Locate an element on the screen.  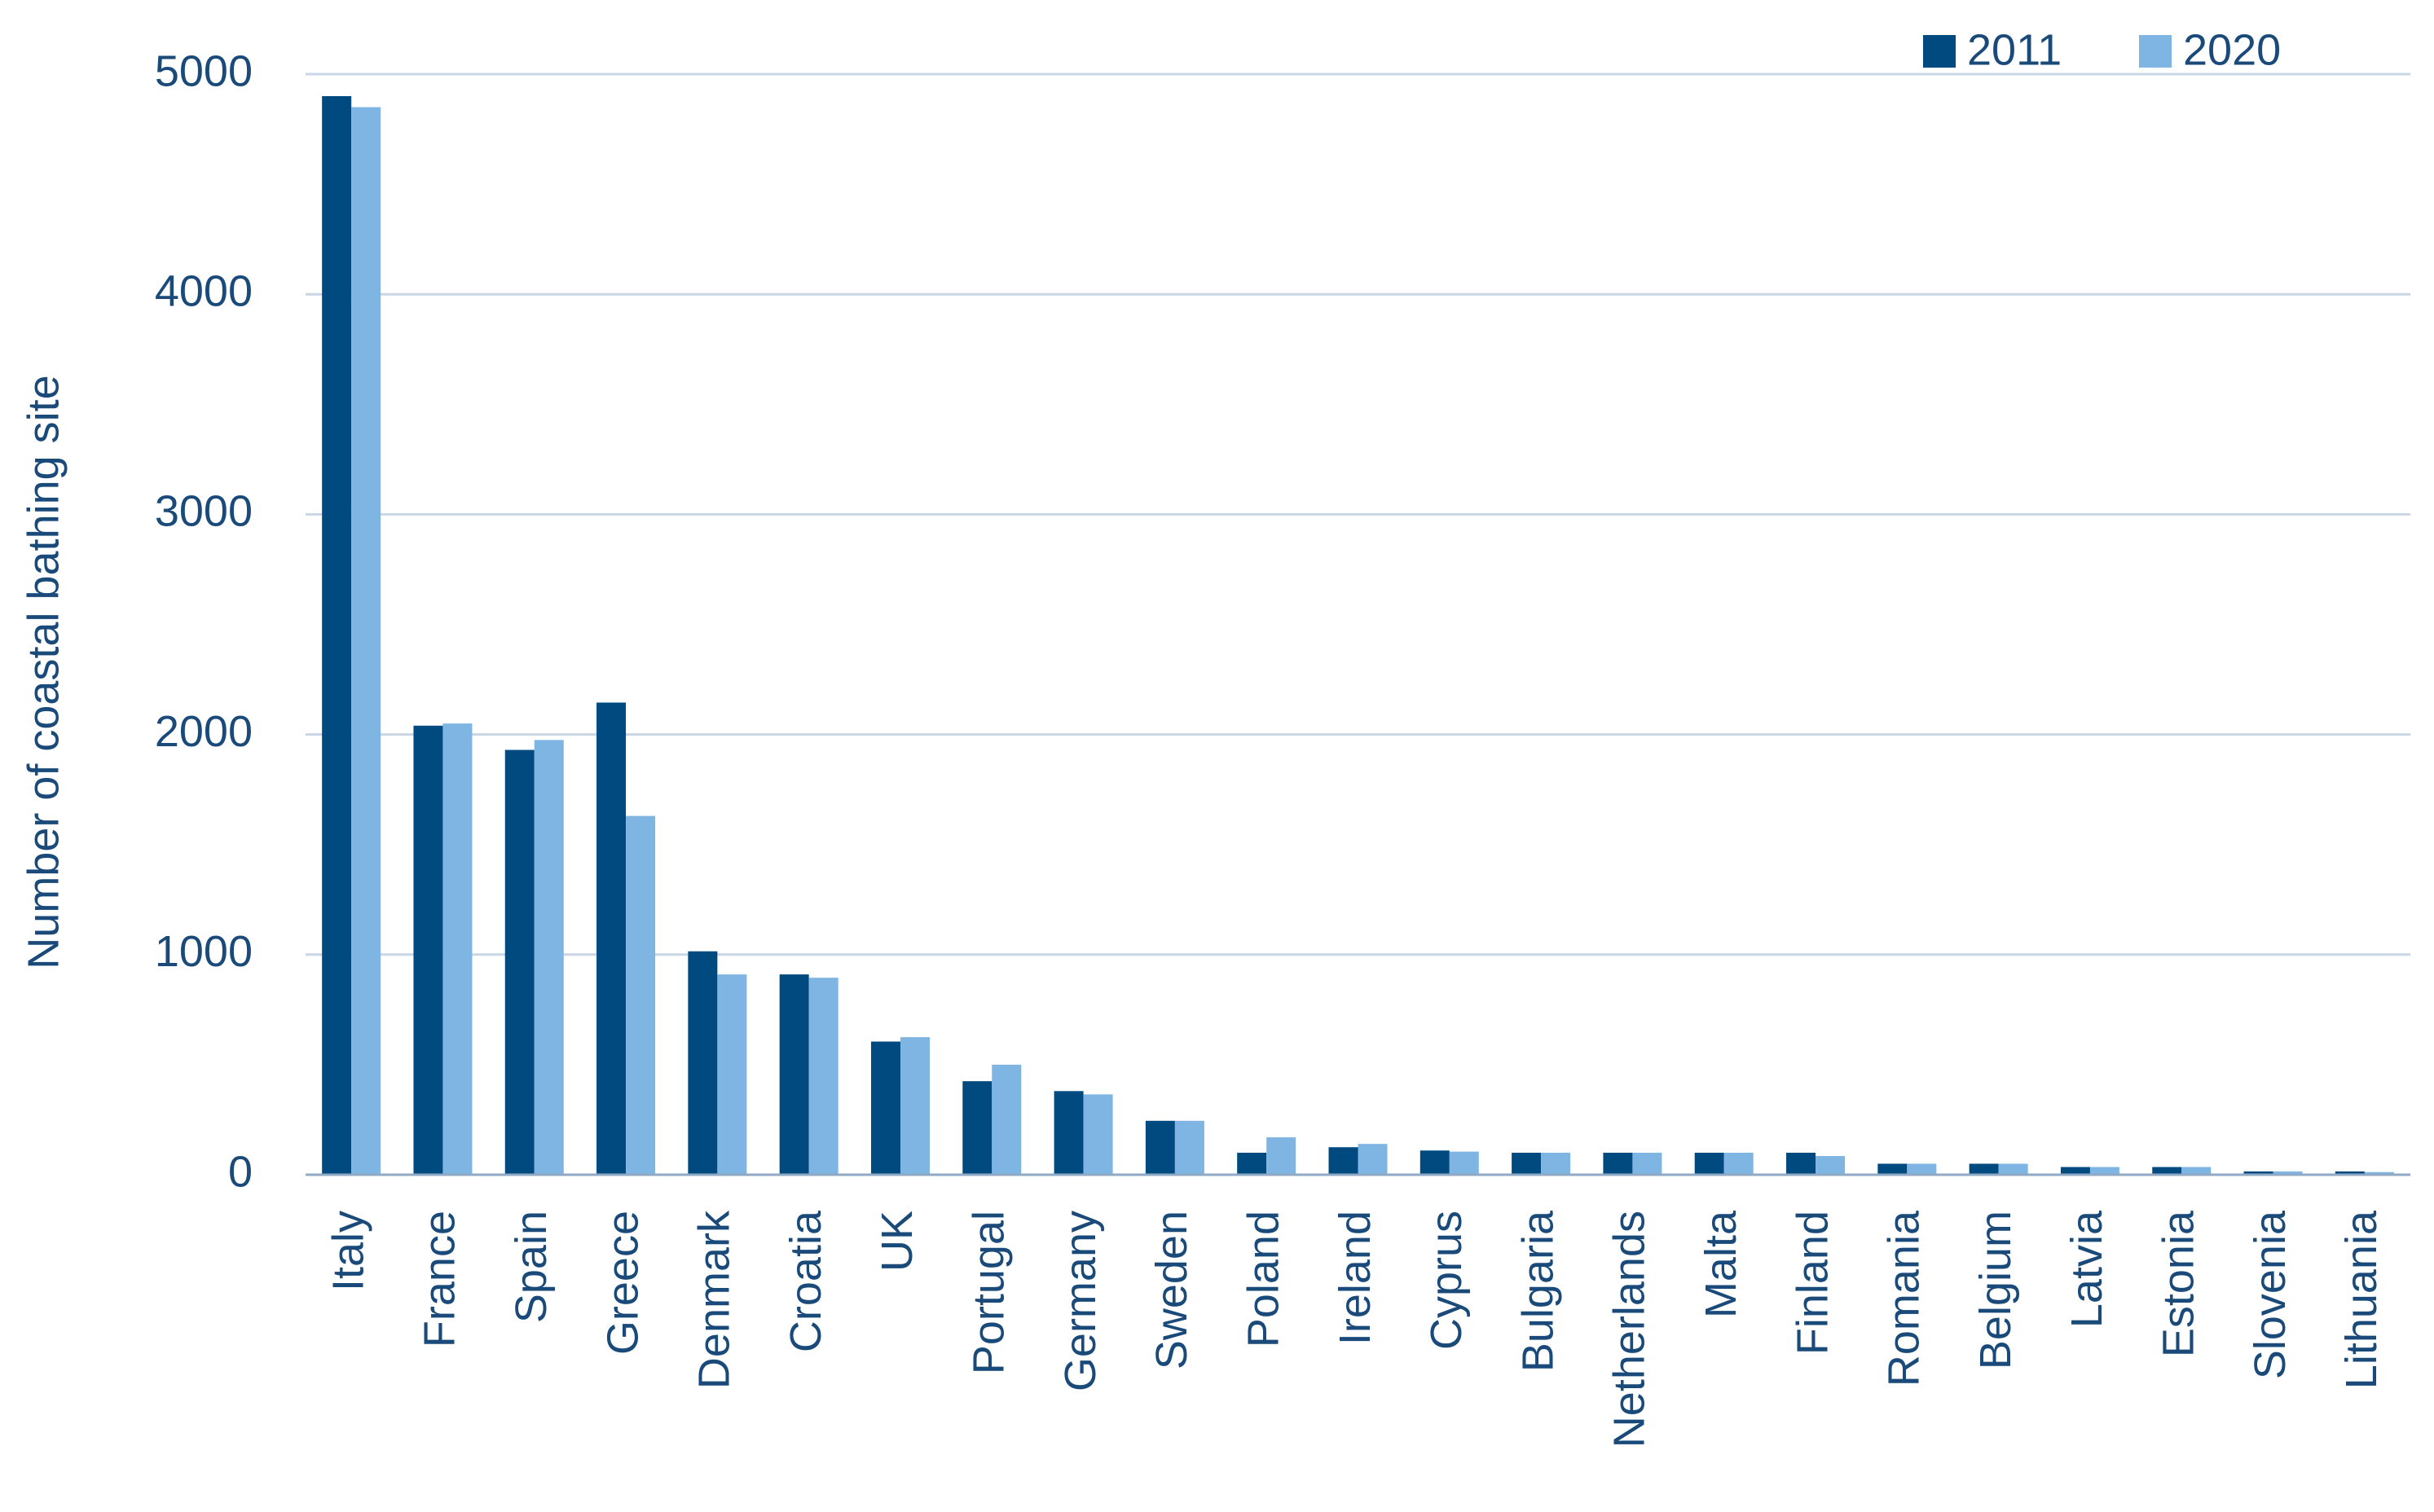
y-tick-label: 4000 is located at coordinates (204, 290).